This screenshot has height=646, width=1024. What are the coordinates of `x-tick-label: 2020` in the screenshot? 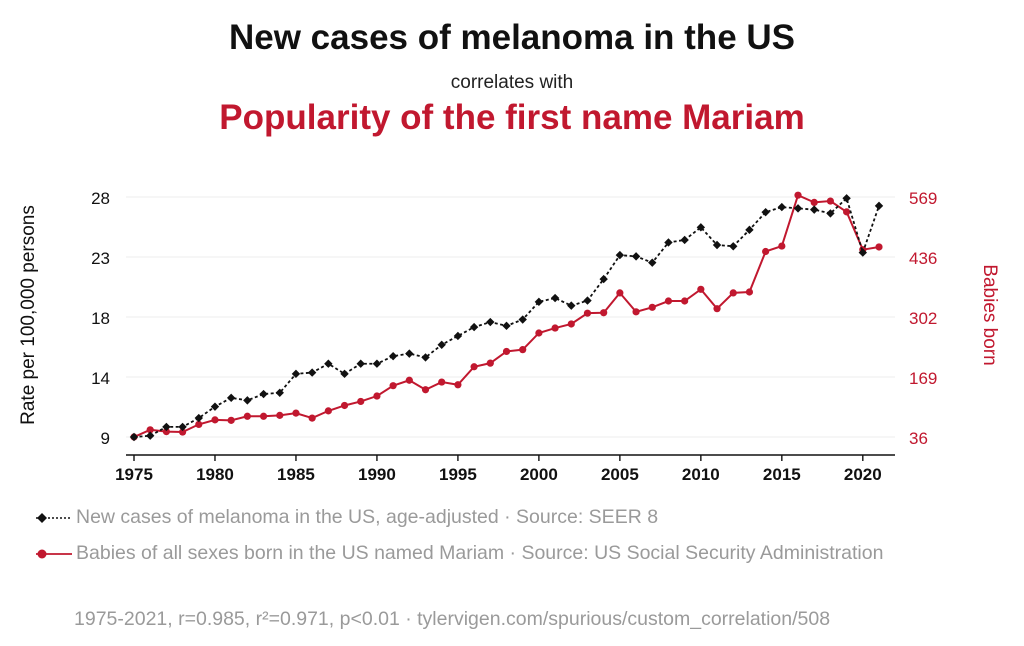 It's located at (863, 474).